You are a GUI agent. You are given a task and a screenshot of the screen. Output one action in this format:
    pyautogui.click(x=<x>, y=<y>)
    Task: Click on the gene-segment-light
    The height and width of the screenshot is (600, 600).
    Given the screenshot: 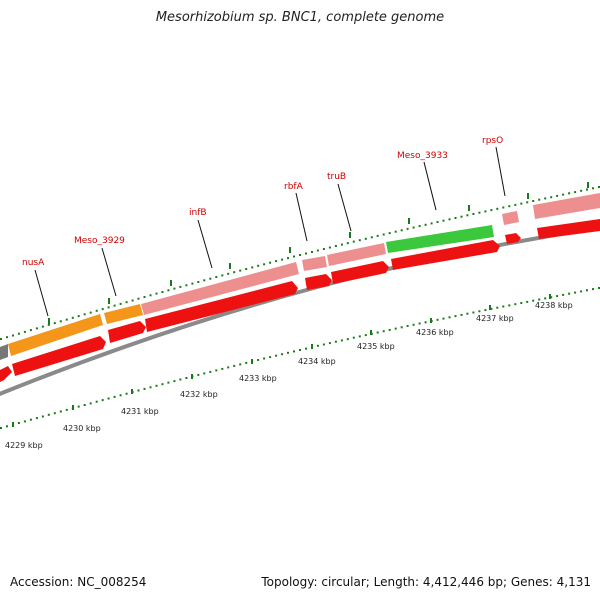 What is the action you would take?
    pyautogui.click(x=314, y=263)
    